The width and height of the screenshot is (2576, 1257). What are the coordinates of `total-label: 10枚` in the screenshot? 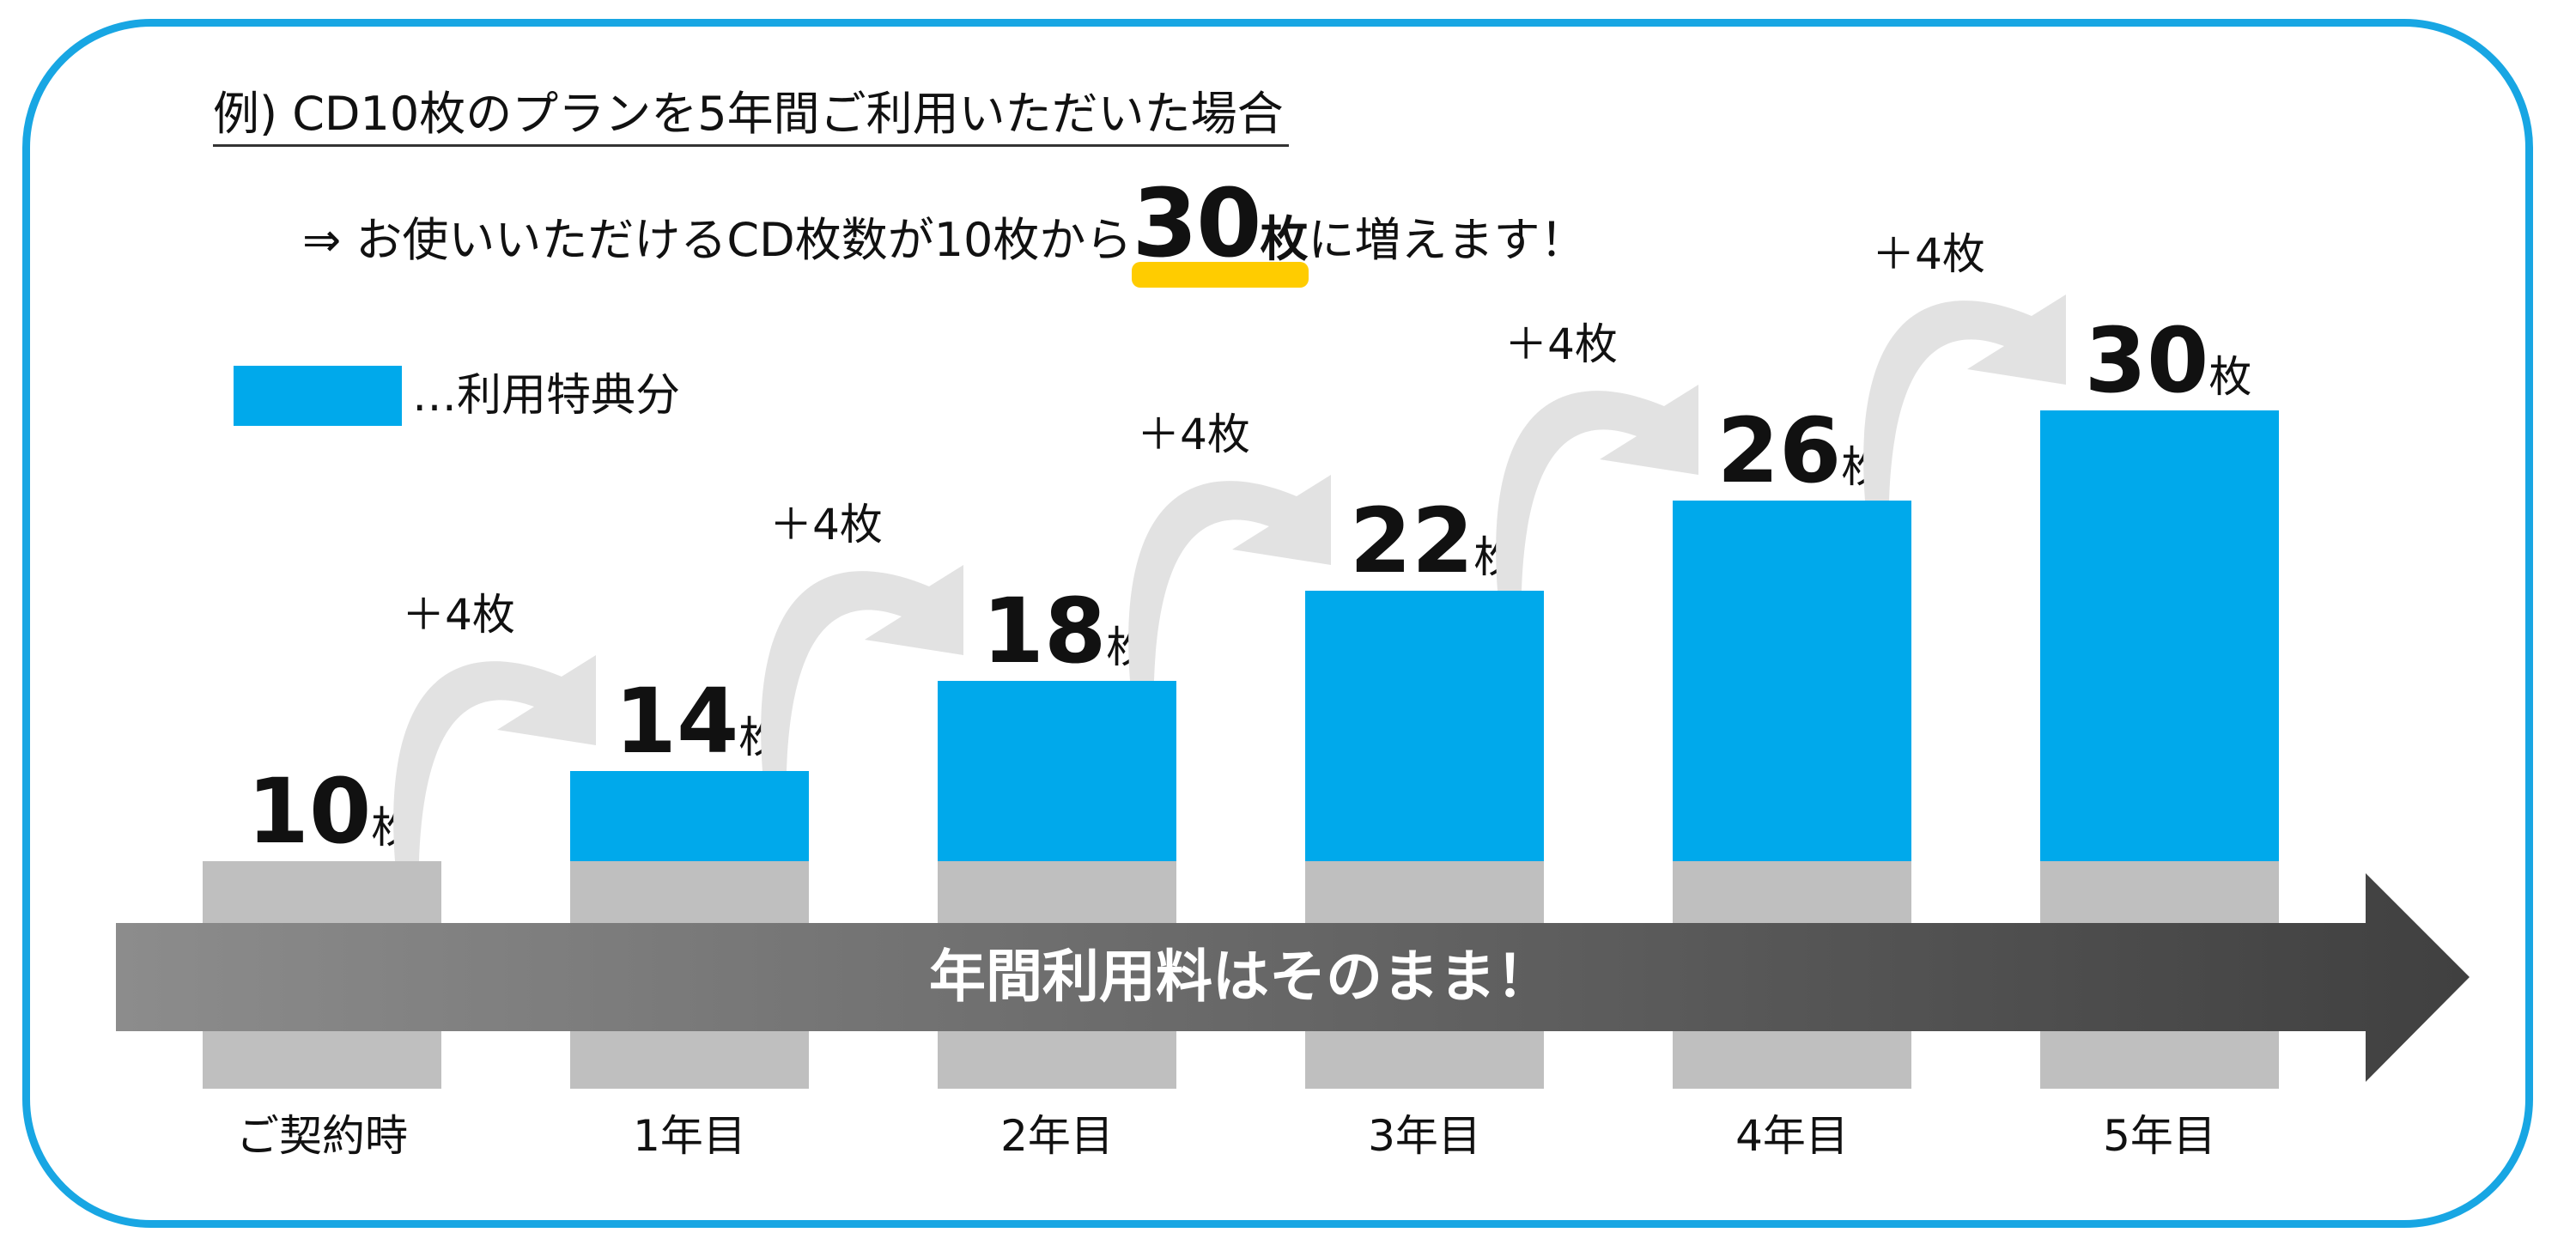 It's located at (331, 811).